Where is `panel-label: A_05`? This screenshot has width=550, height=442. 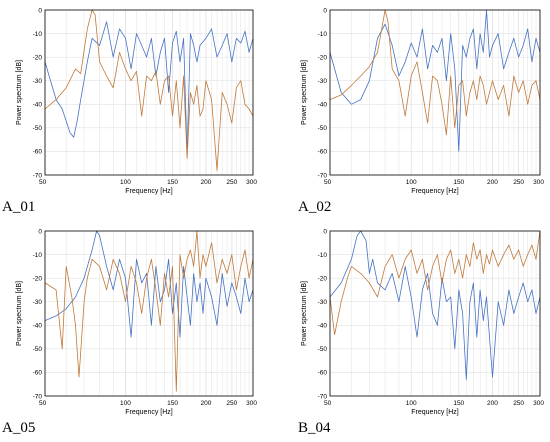 panel-label: A_05 is located at coordinates (19, 428).